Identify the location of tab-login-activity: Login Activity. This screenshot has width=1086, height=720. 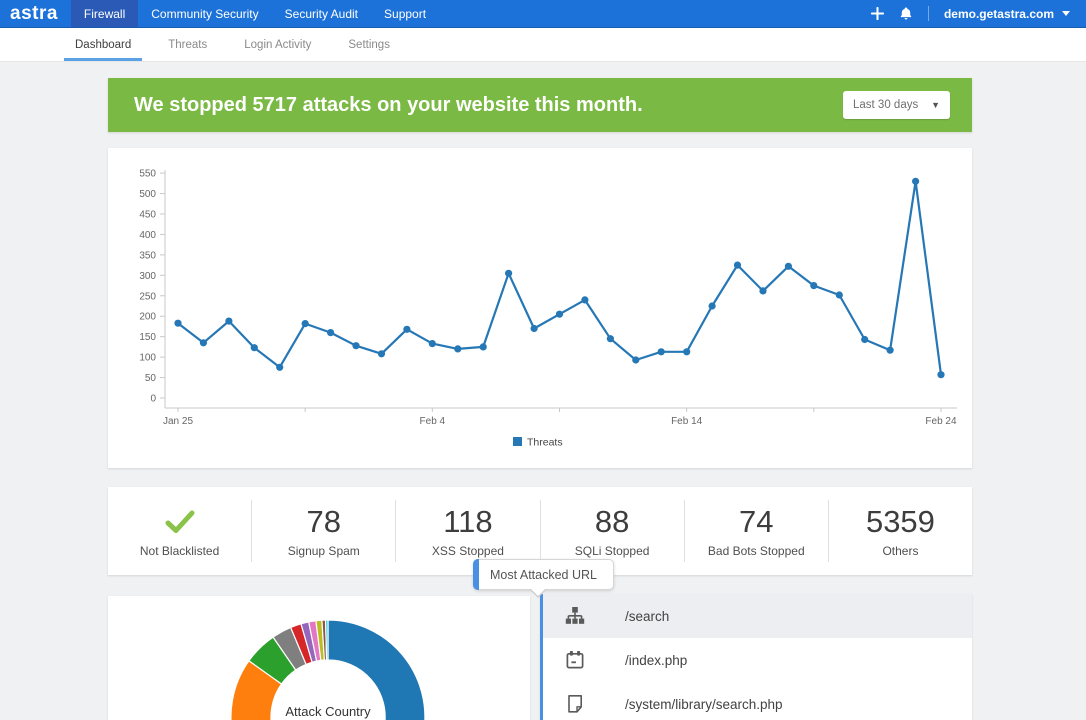
(278, 44).